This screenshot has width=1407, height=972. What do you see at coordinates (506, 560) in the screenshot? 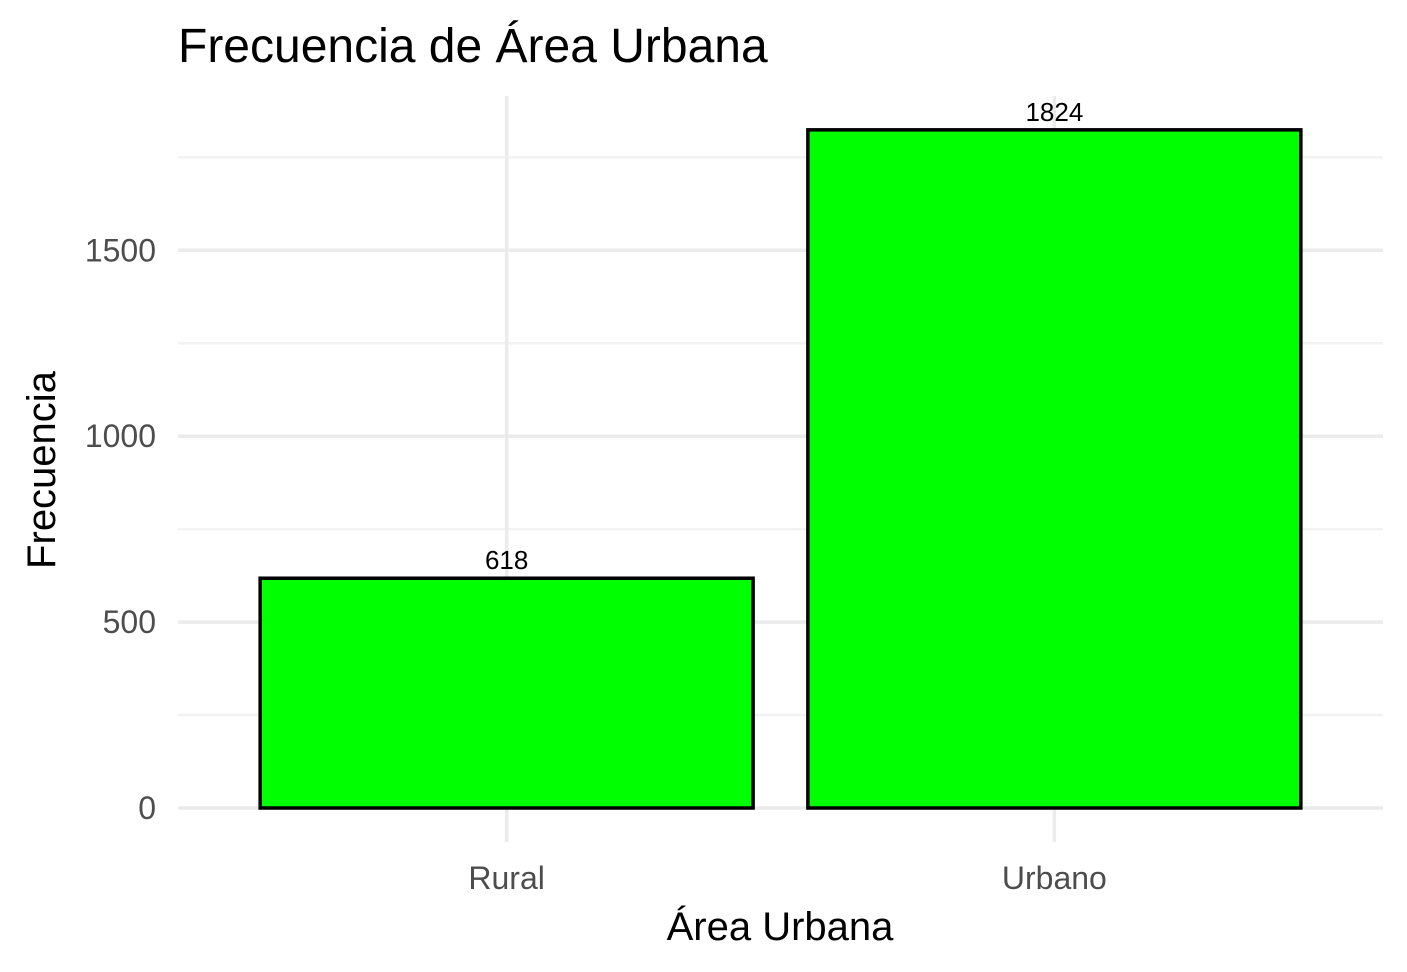
I see `data-label: 618` at bounding box center [506, 560].